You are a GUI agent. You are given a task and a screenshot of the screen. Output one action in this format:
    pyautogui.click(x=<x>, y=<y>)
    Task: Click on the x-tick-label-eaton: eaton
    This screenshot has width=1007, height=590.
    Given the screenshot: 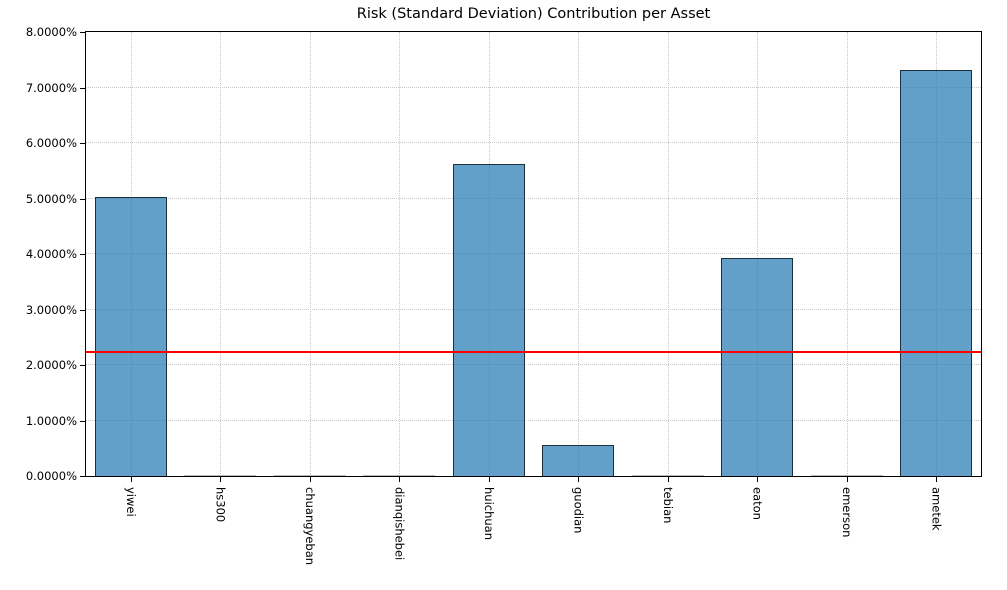 What is the action you would take?
    pyautogui.click(x=757, y=503)
    